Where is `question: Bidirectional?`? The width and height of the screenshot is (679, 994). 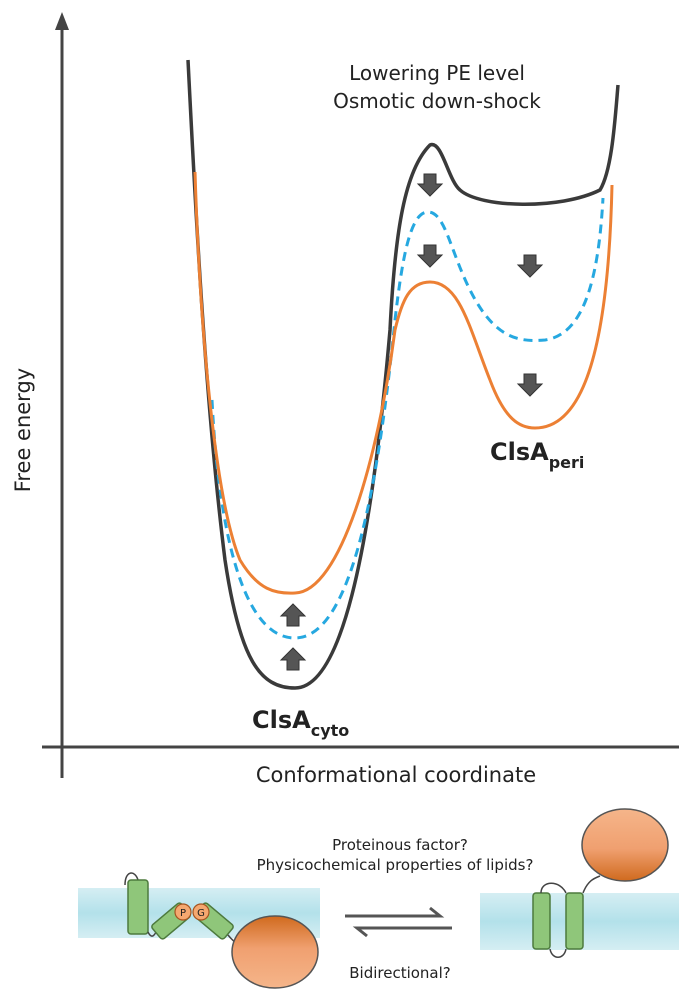 question: Bidirectional? is located at coordinates (400, 973).